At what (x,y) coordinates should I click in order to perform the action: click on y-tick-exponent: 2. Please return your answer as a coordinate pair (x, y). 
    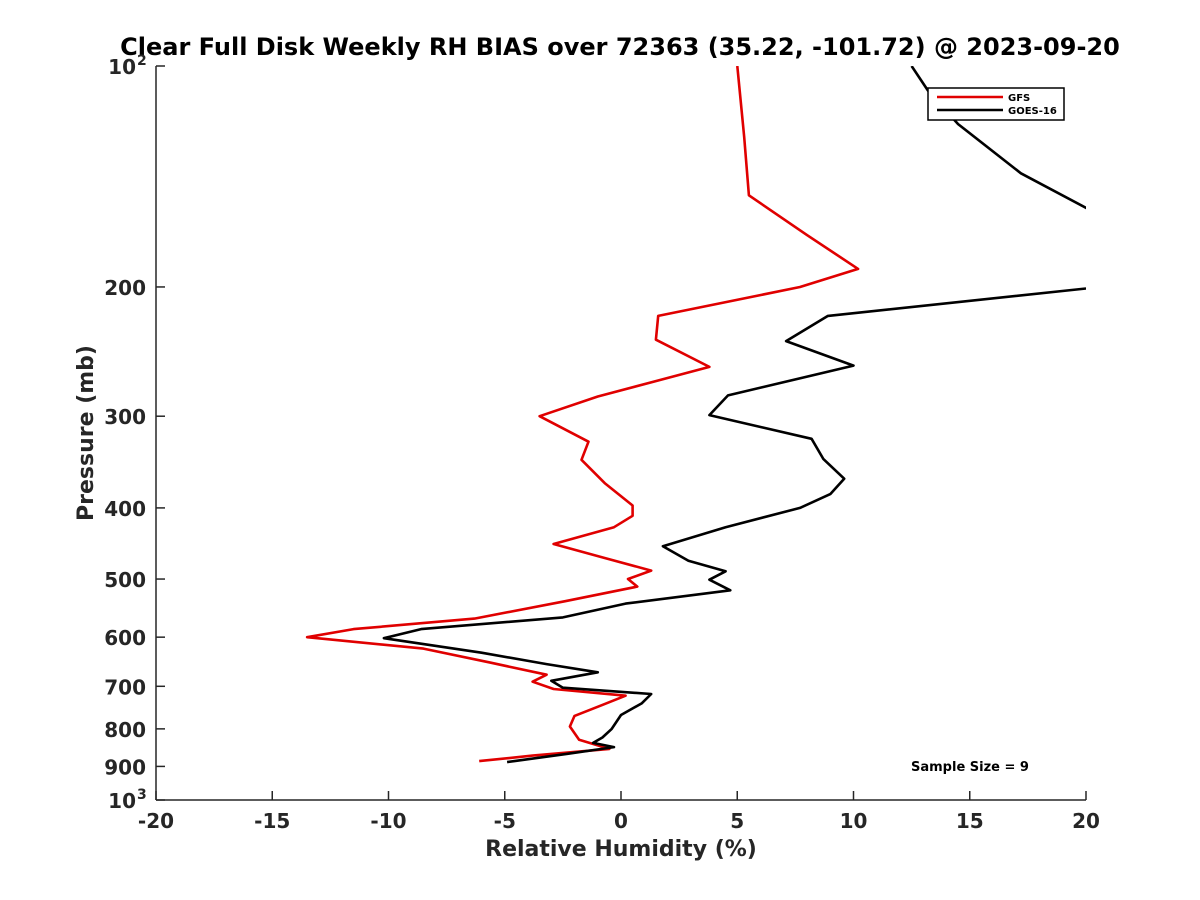
    Looking at the image, I should click on (142, 61).